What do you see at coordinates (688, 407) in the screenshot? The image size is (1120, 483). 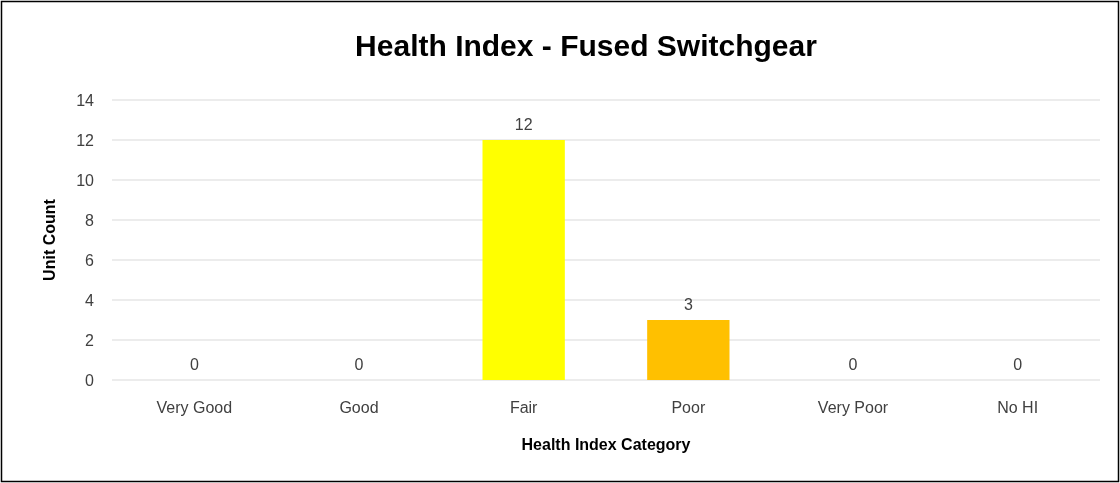 I see `x-tick-label: Poor` at bounding box center [688, 407].